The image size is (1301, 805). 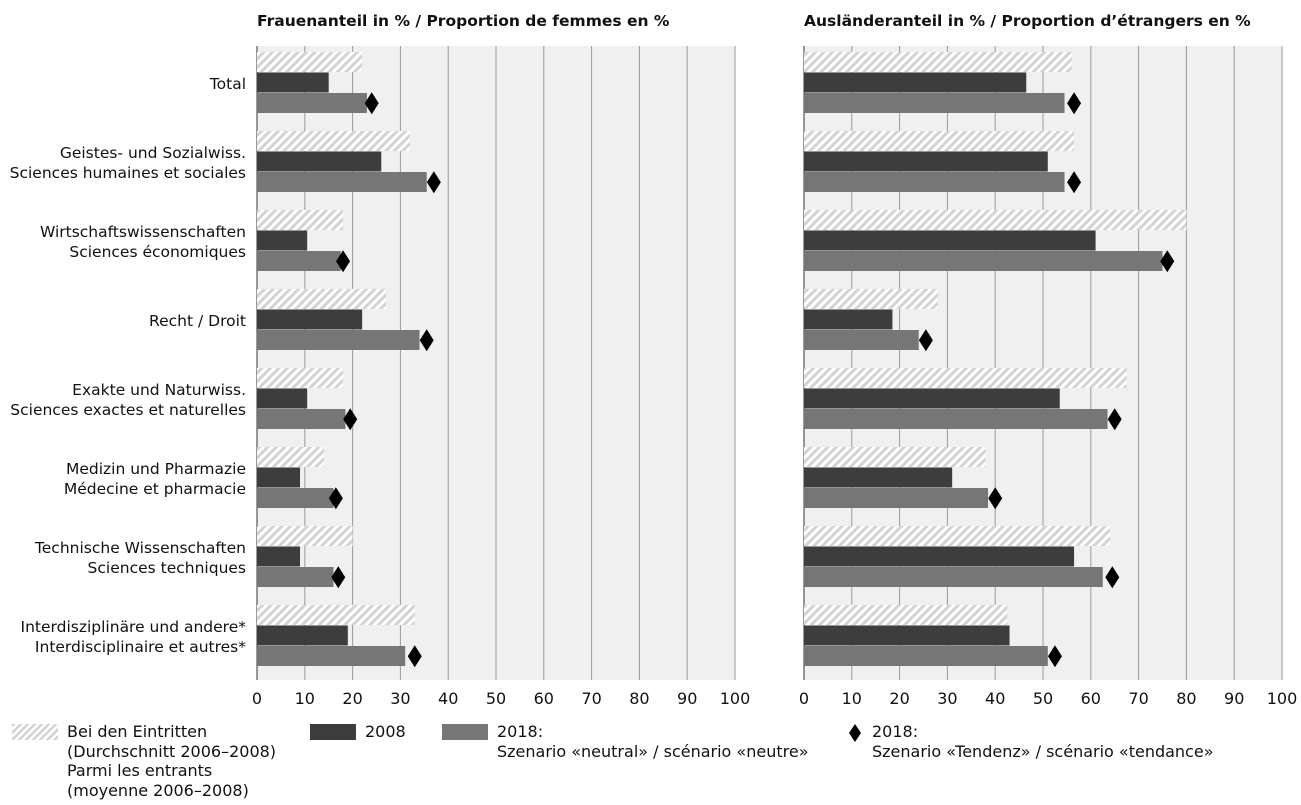 I want to click on tick-label-left-60: 60, so click(x=544, y=698).